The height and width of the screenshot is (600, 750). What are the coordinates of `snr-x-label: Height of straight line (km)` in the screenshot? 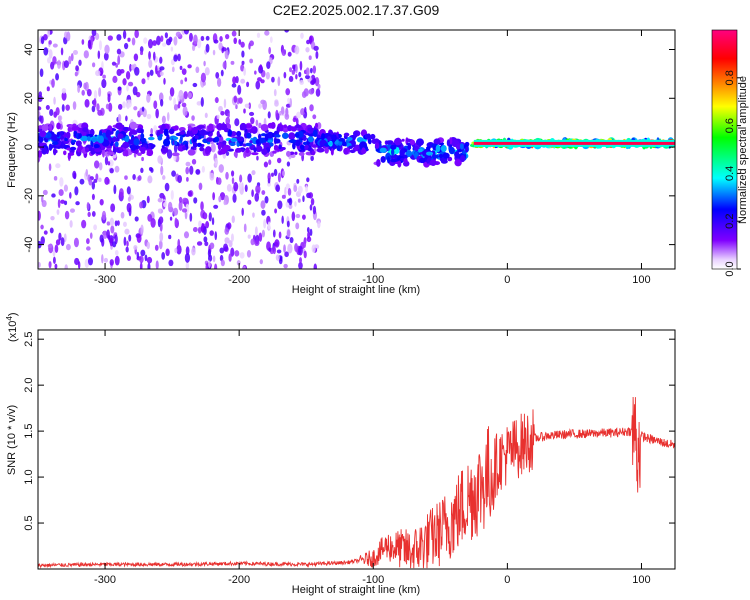 It's located at (356, 590).